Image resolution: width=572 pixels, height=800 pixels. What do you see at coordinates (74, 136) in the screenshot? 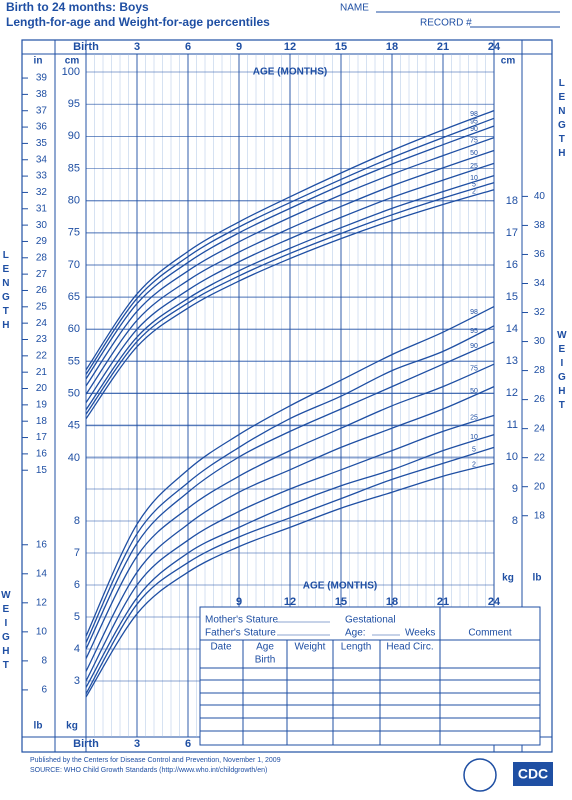
I see `y-tick-label: 90` at bounding box center [74, 136].